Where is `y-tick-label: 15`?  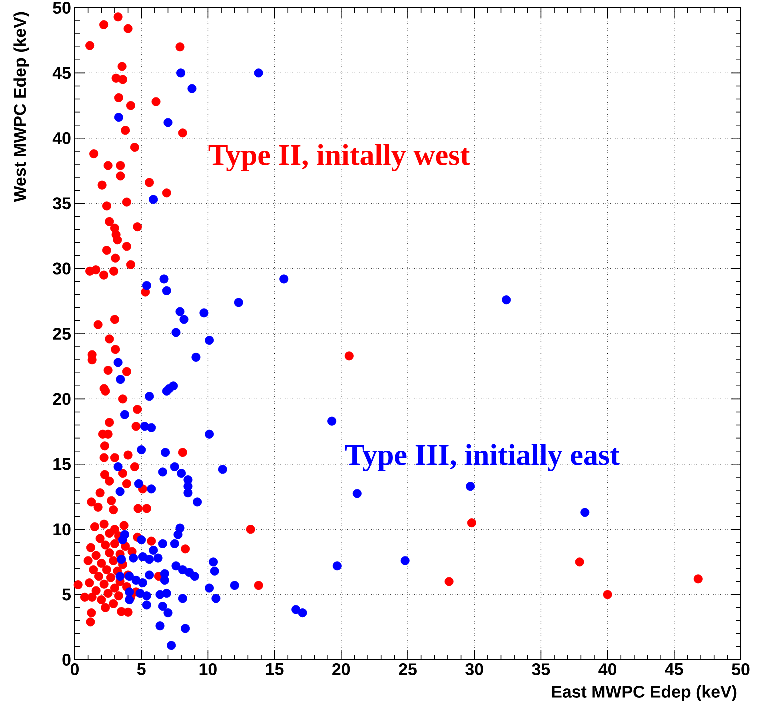 y-tick-label: 15 is located at coordinates (63, 464).